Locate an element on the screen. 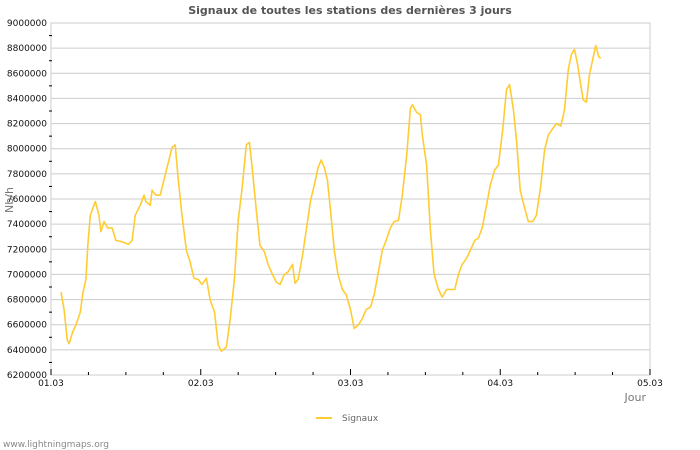 This screenshot has height=450, width=700. y-tick-label: 7200000 is located at coordinates (27, 250).